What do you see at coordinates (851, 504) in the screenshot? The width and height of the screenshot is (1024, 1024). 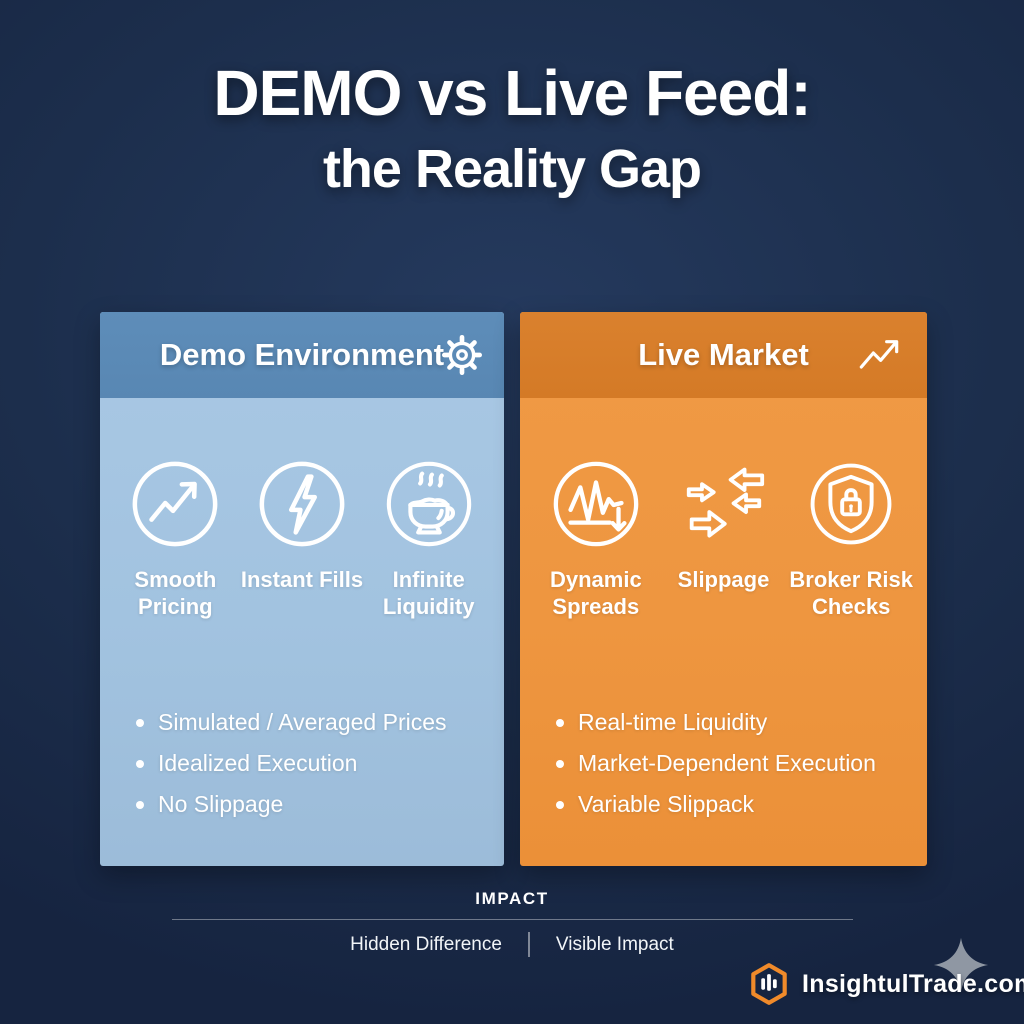 I see `shield-lock-icon` at bounding box center [851, 504].